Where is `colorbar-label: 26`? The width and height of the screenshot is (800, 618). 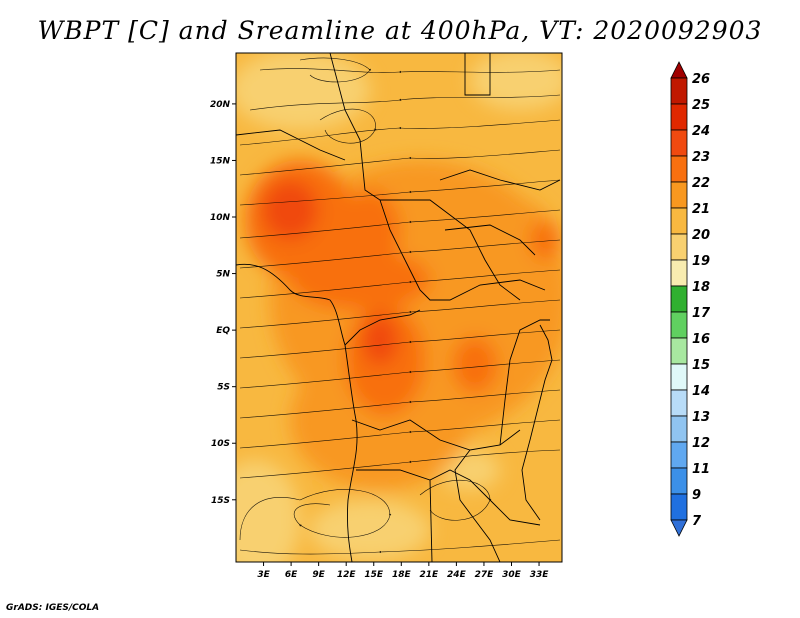
colorbar-label: 26 is located at coordinates (701, 79).